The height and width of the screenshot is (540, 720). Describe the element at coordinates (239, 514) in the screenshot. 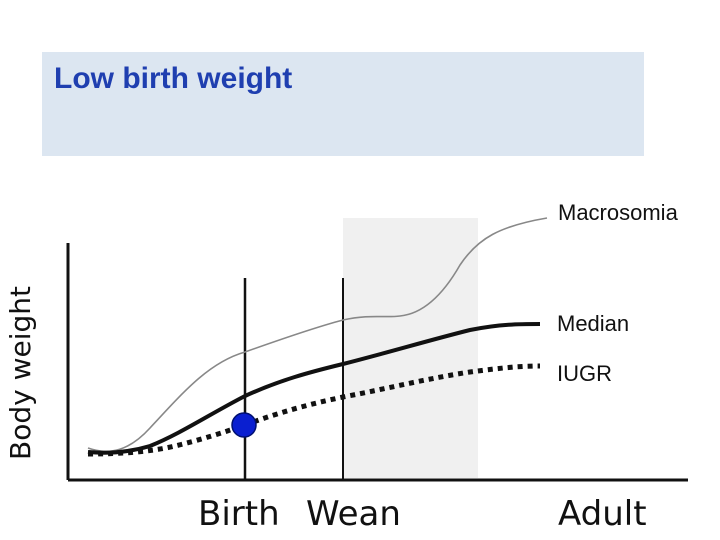

I see `xtick-birth: Birth` at that location.